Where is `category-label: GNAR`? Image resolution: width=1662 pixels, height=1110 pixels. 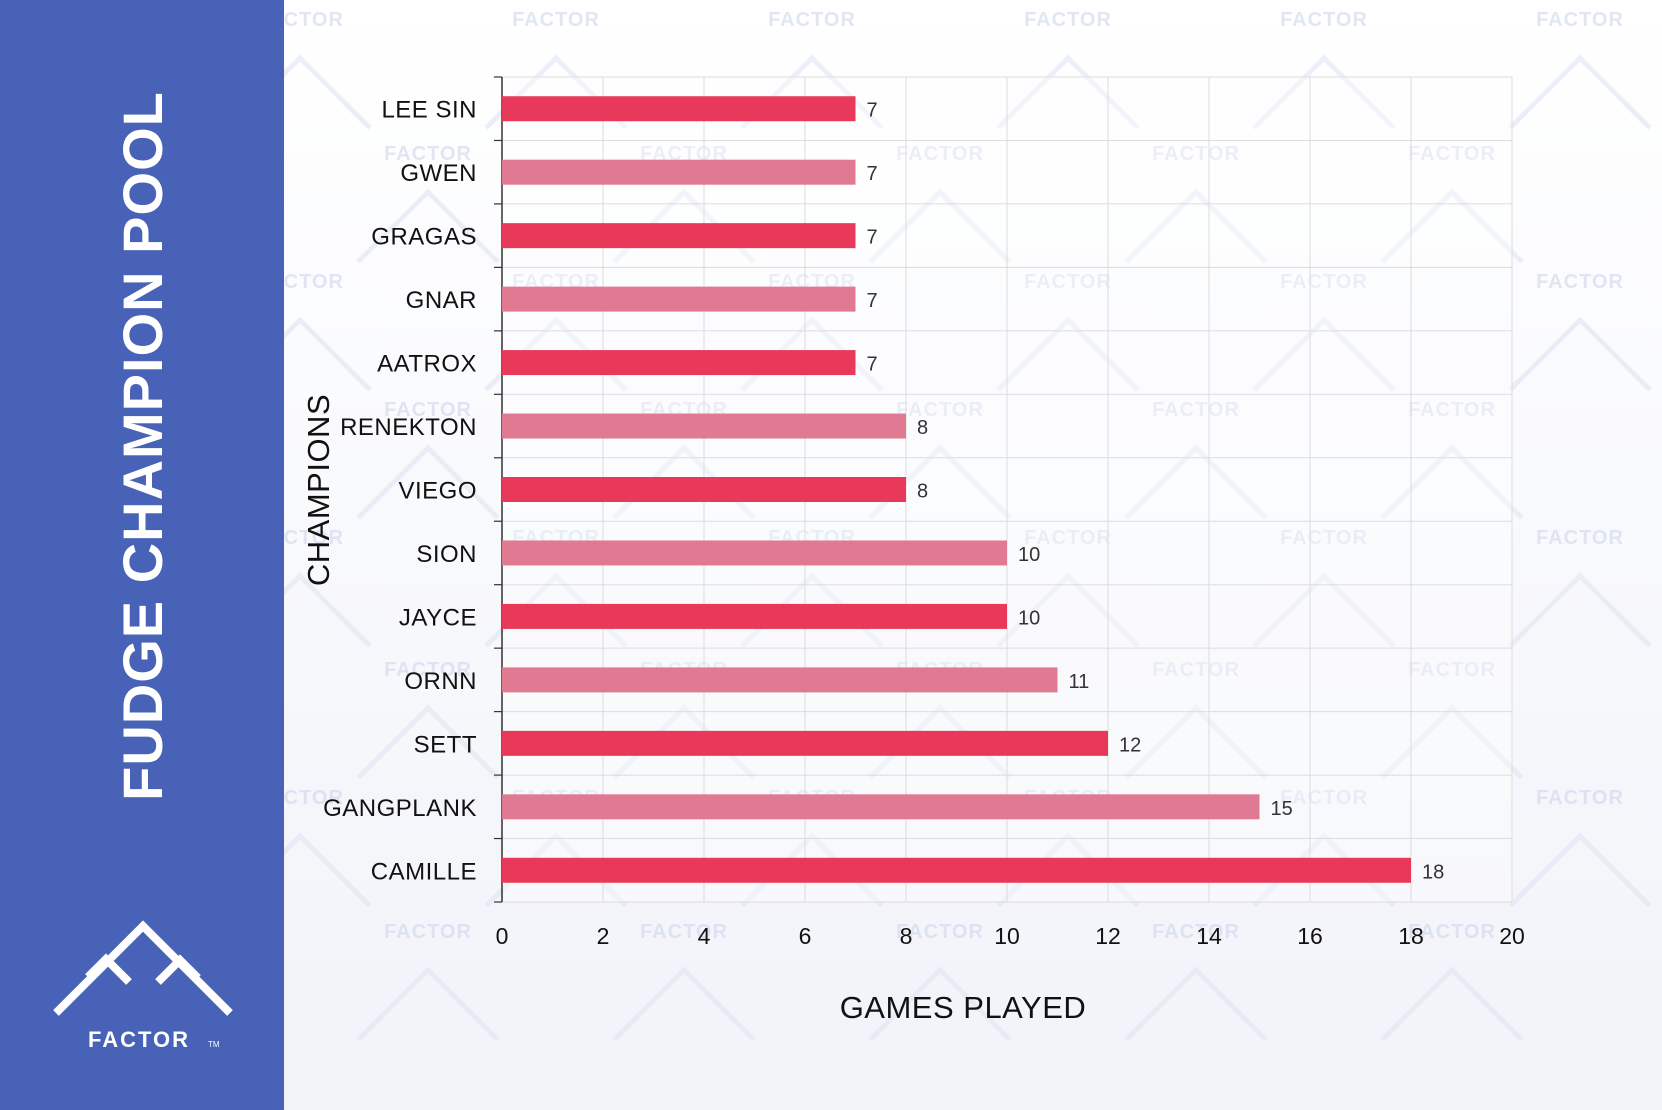 category-label: GNAR is located at coordinates (441, 300).